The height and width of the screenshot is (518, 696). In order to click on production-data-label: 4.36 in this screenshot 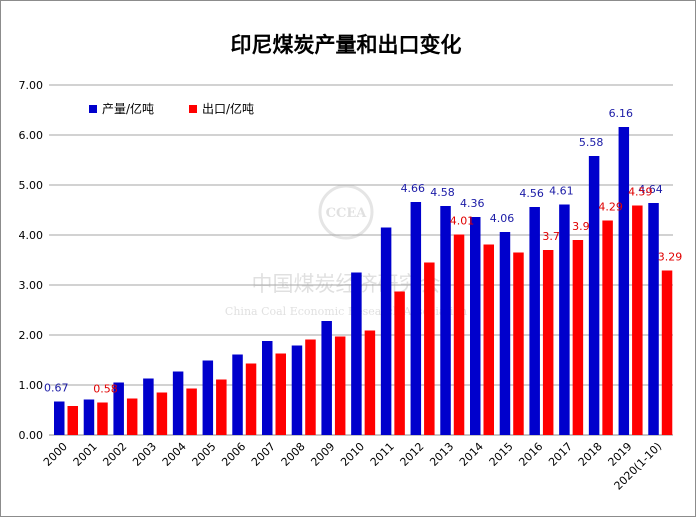, I will do `click(472, 203)`.